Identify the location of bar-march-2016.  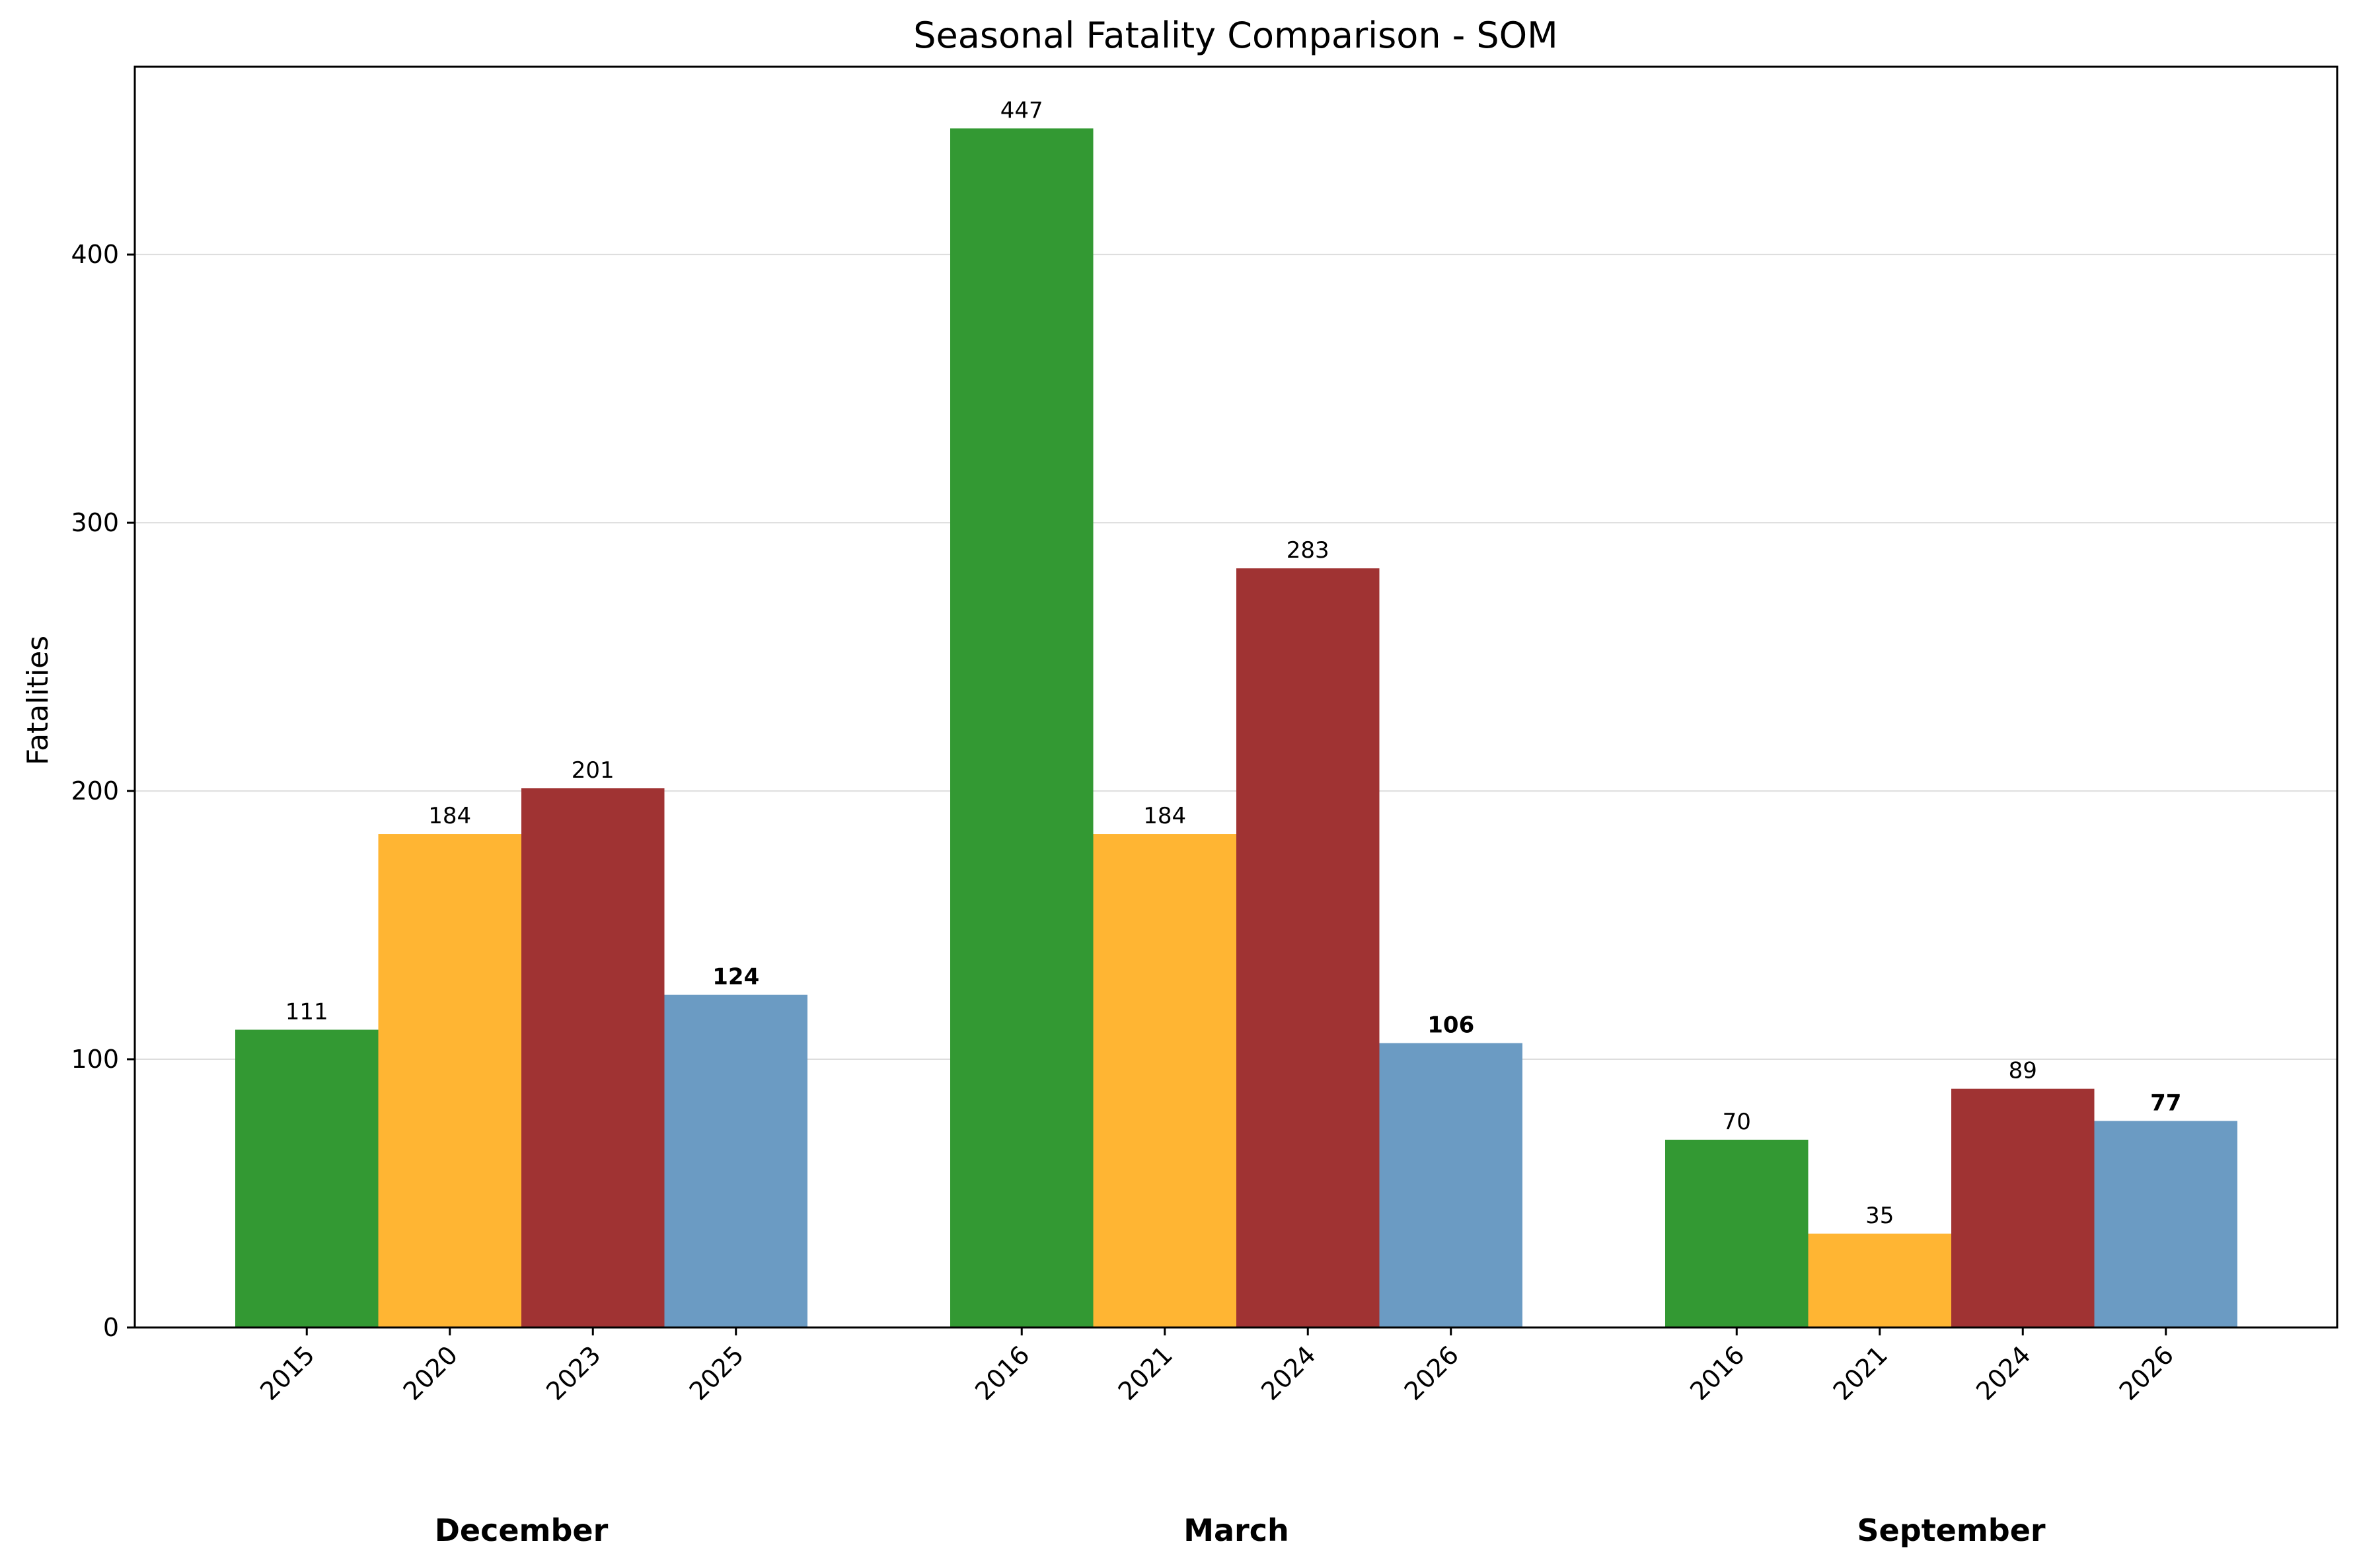
(1022, 727).